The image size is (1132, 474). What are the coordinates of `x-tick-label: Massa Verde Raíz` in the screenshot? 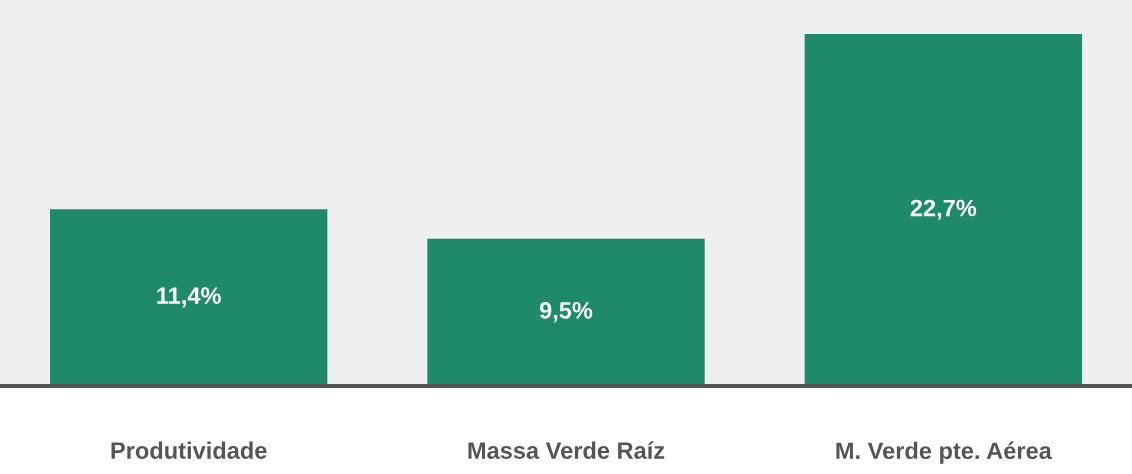 It's located at (566, 450).